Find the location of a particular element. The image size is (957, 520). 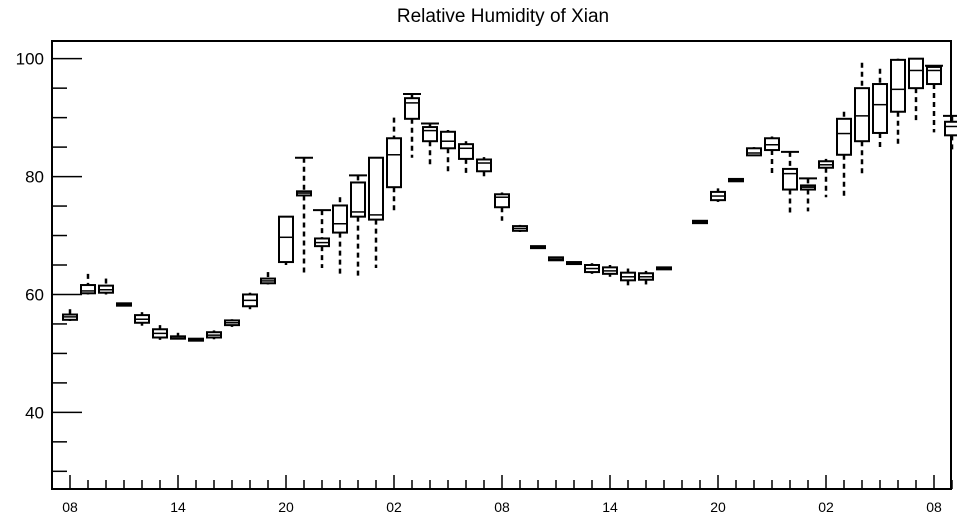

y-tick-label: 60 is located at coordinates (34, 294).